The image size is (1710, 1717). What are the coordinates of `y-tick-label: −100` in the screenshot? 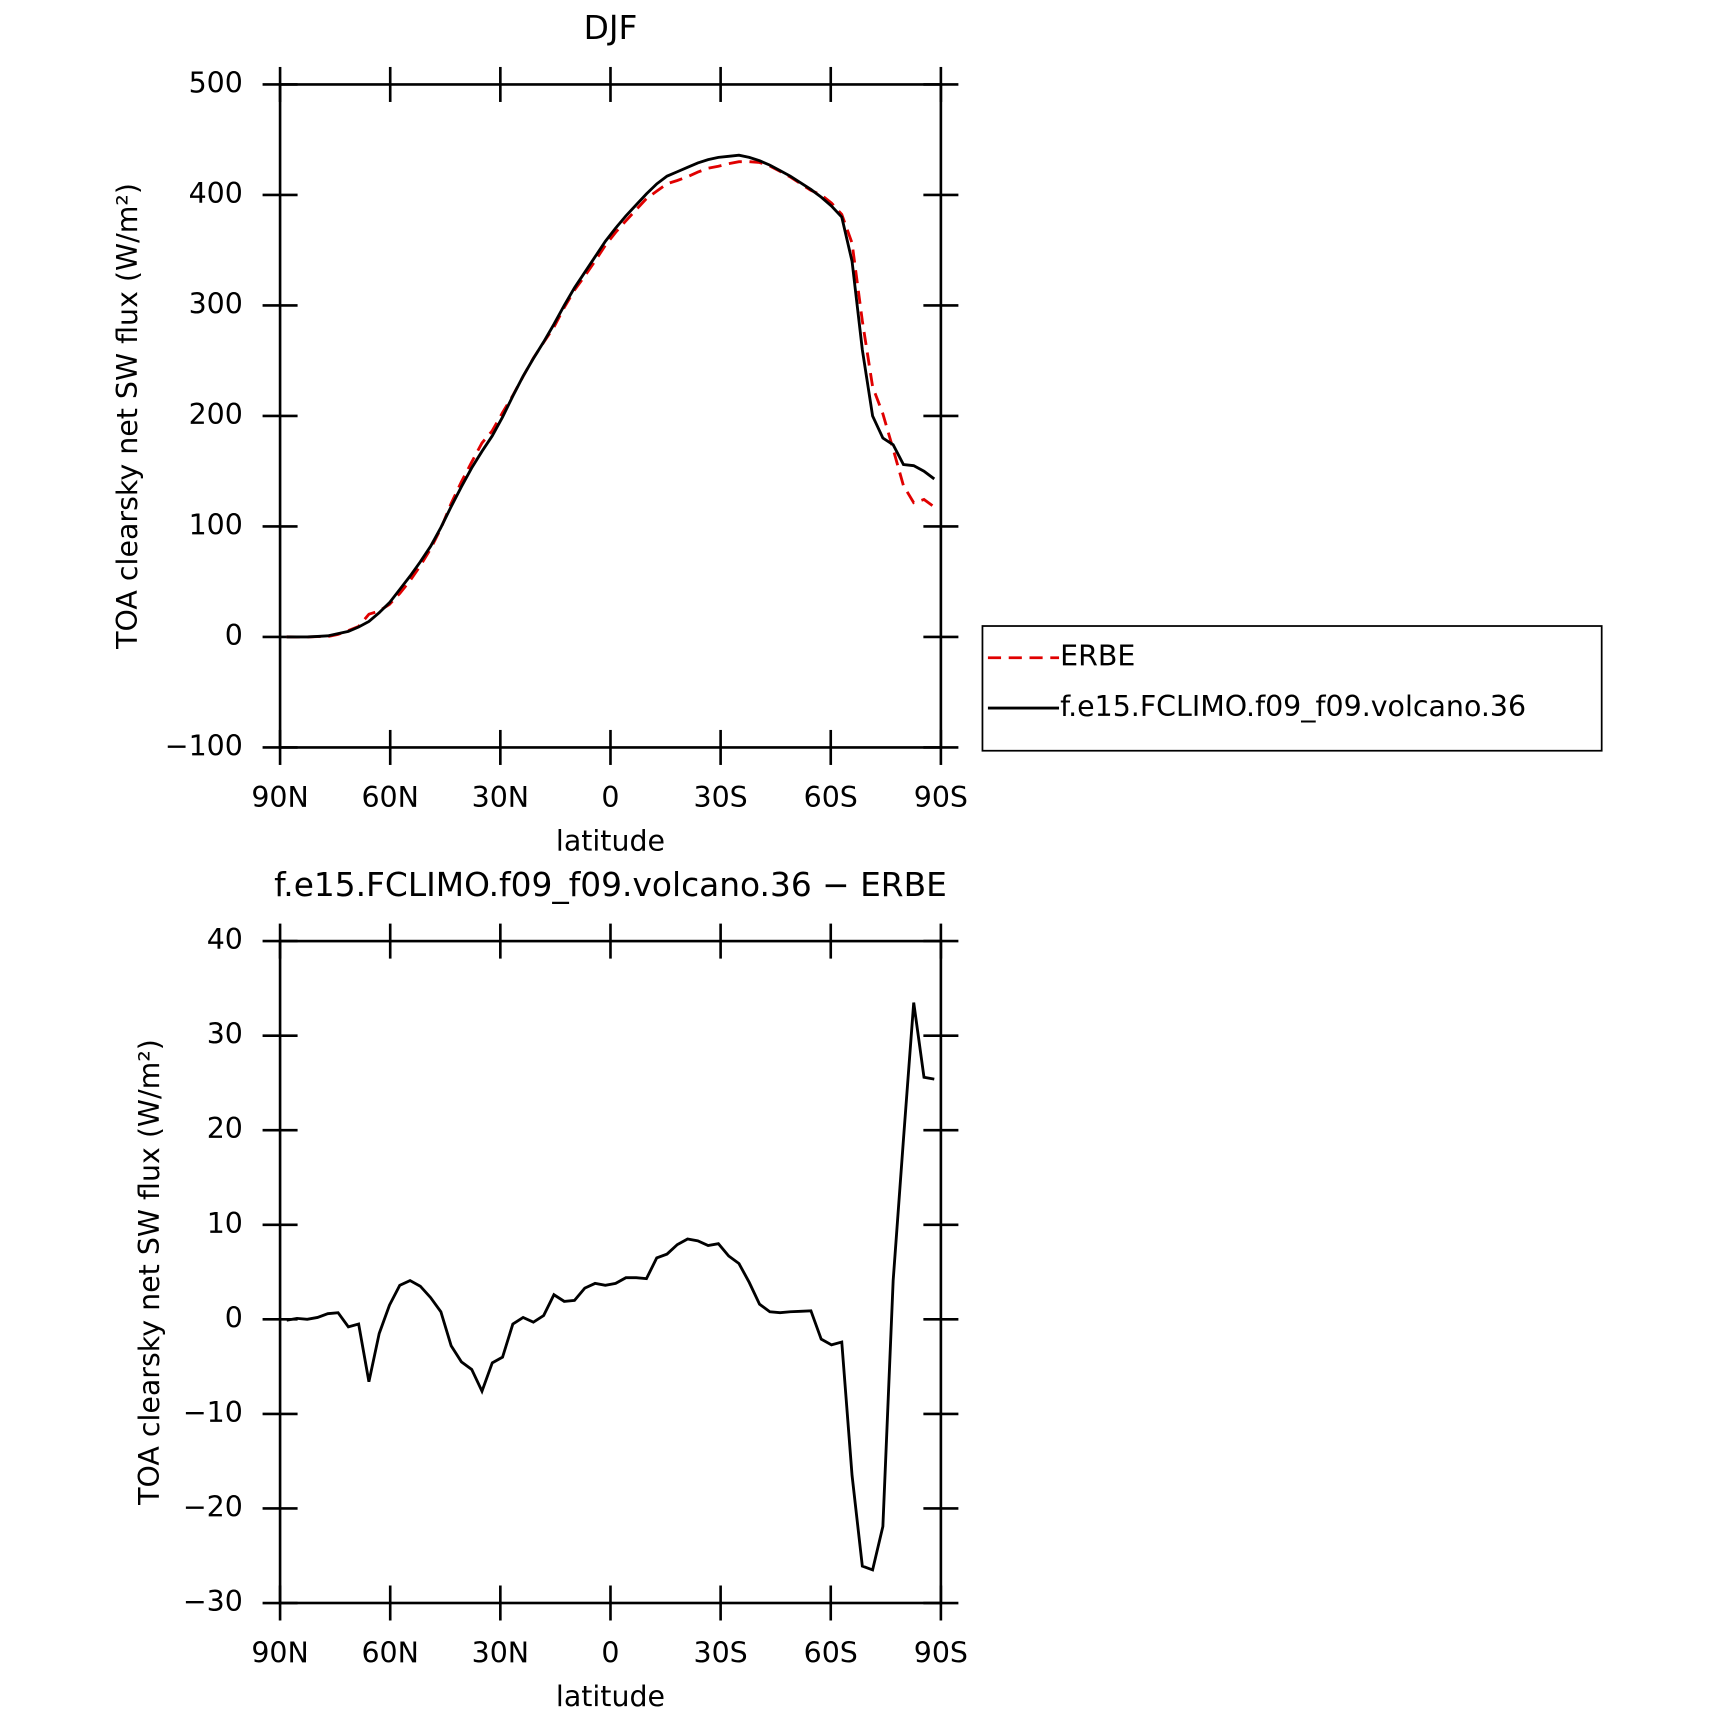 It's located at (204, 745).